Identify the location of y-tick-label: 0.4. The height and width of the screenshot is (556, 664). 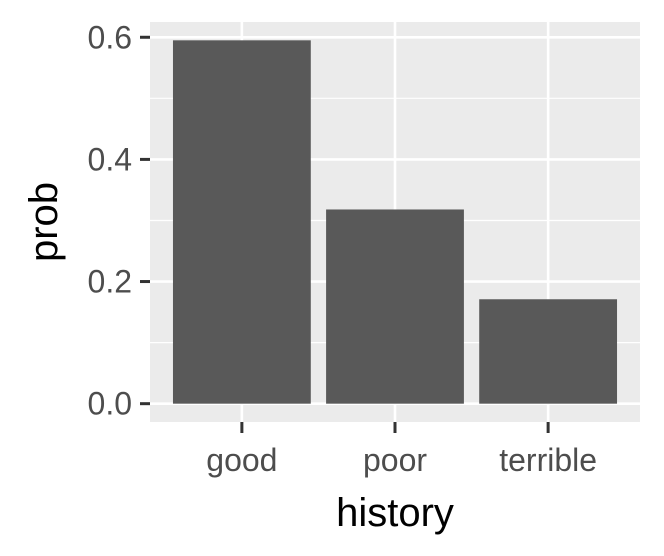
(110, 159).